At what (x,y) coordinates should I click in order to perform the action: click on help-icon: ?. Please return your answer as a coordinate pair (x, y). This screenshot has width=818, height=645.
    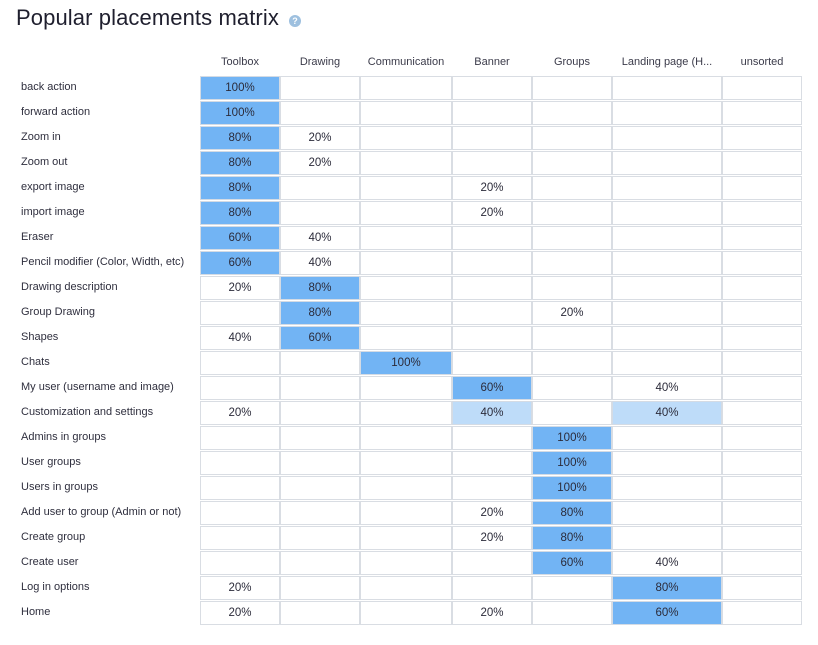
    Looking at the image, I should click on (294, 20).